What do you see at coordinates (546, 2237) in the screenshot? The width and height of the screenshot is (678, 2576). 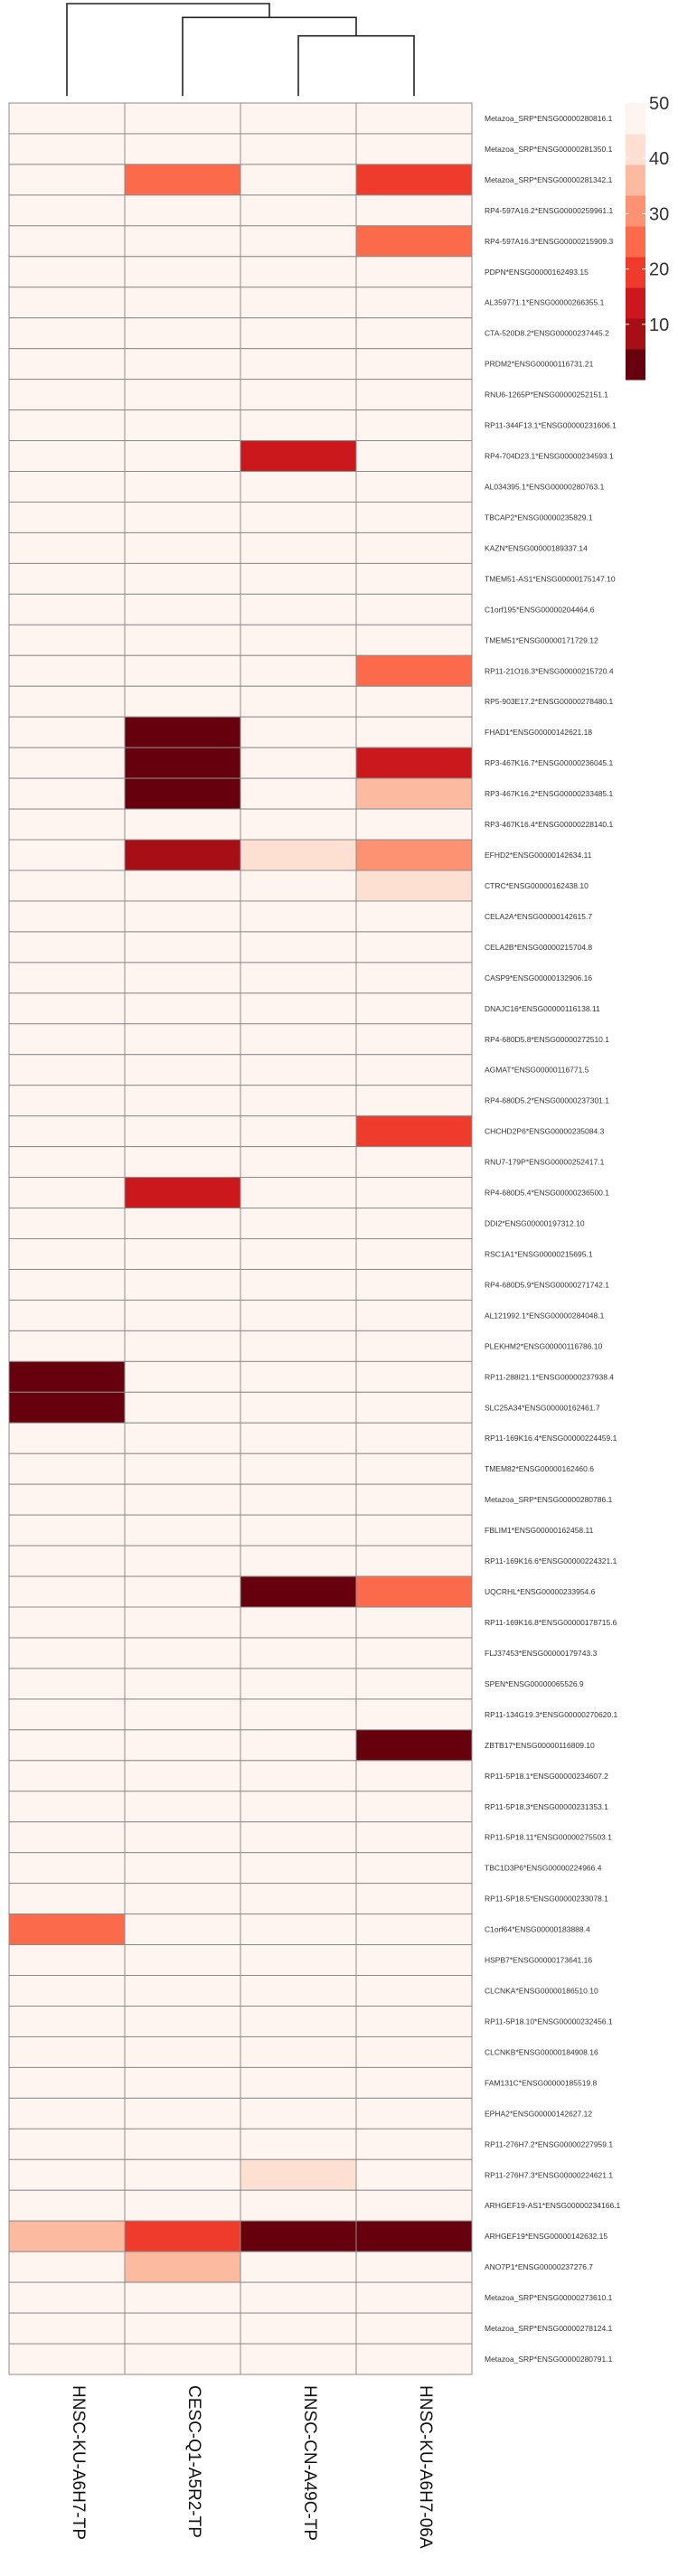 I see `row-label: ARHGEF19*ENSG00000142632.15` at bounding box center [546, 2237].